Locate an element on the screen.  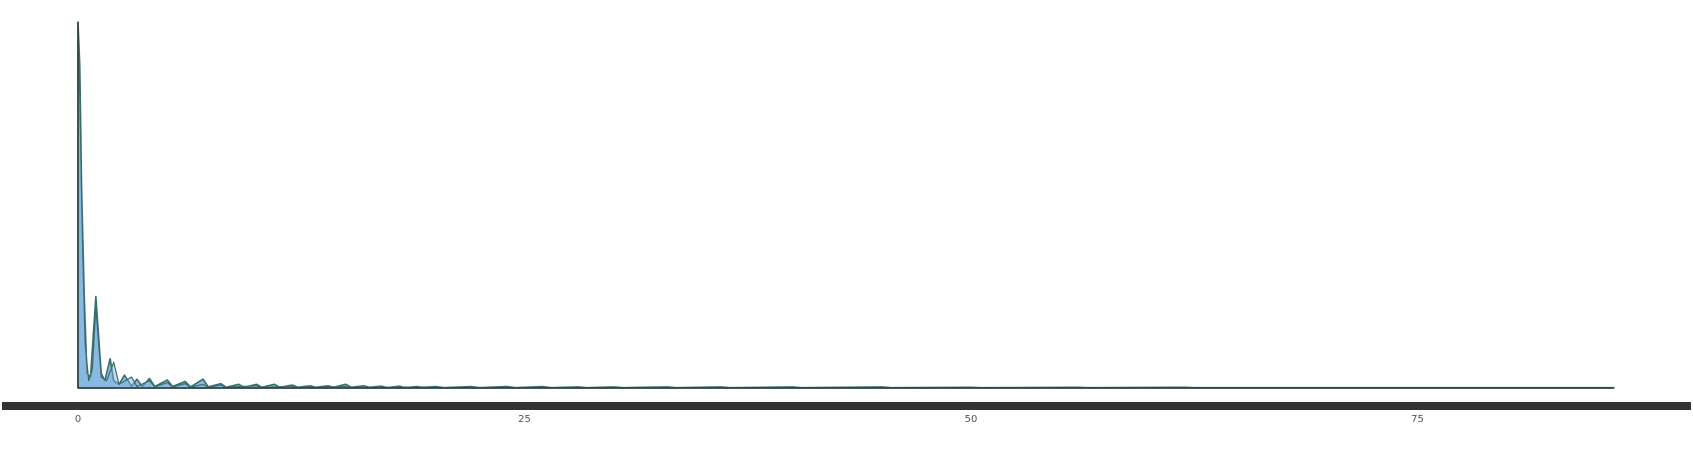
x-tick-label: 50 is located at coordinates (971, 419).